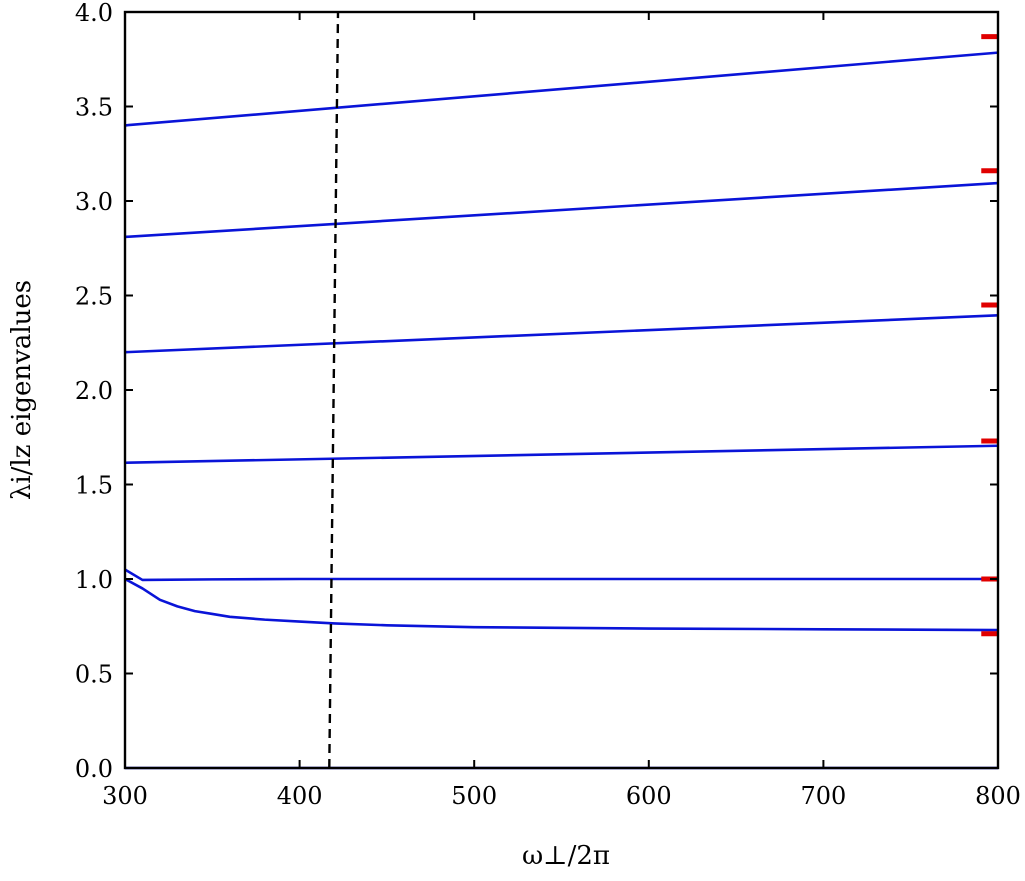 The height and width of the screenshot is (881, 1025). Describe the element at coordinates (94, 202) in the screenshot. I see `y-tick-label: 3.0` at that location.